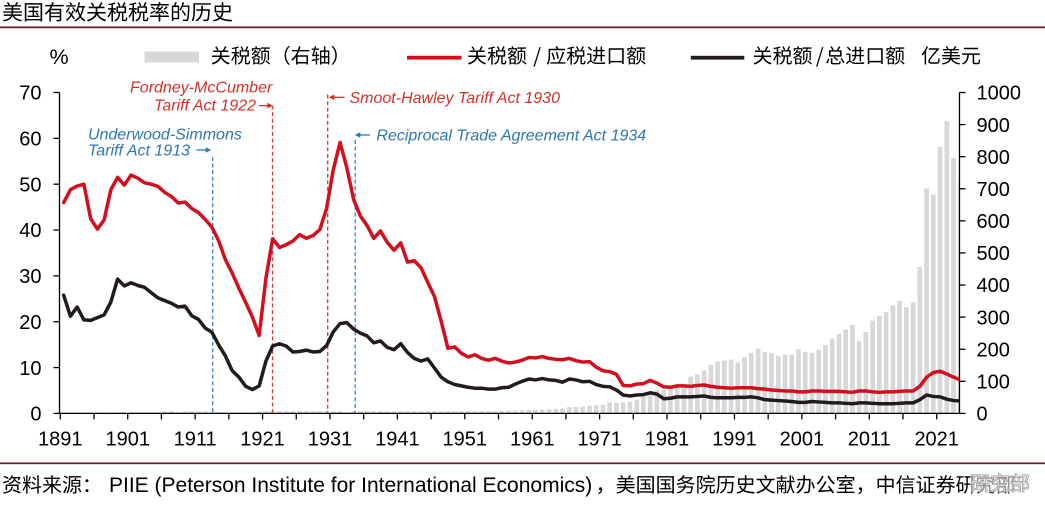 This screenshot has height=506, width=1045. What do you see at coordinates (511, 135) in the screenshot?
I see `svg-text:Reciprocal Trade Agreement Act: Reciprocal Trade Agreement Act 1934` at bounding box center [511, 135].